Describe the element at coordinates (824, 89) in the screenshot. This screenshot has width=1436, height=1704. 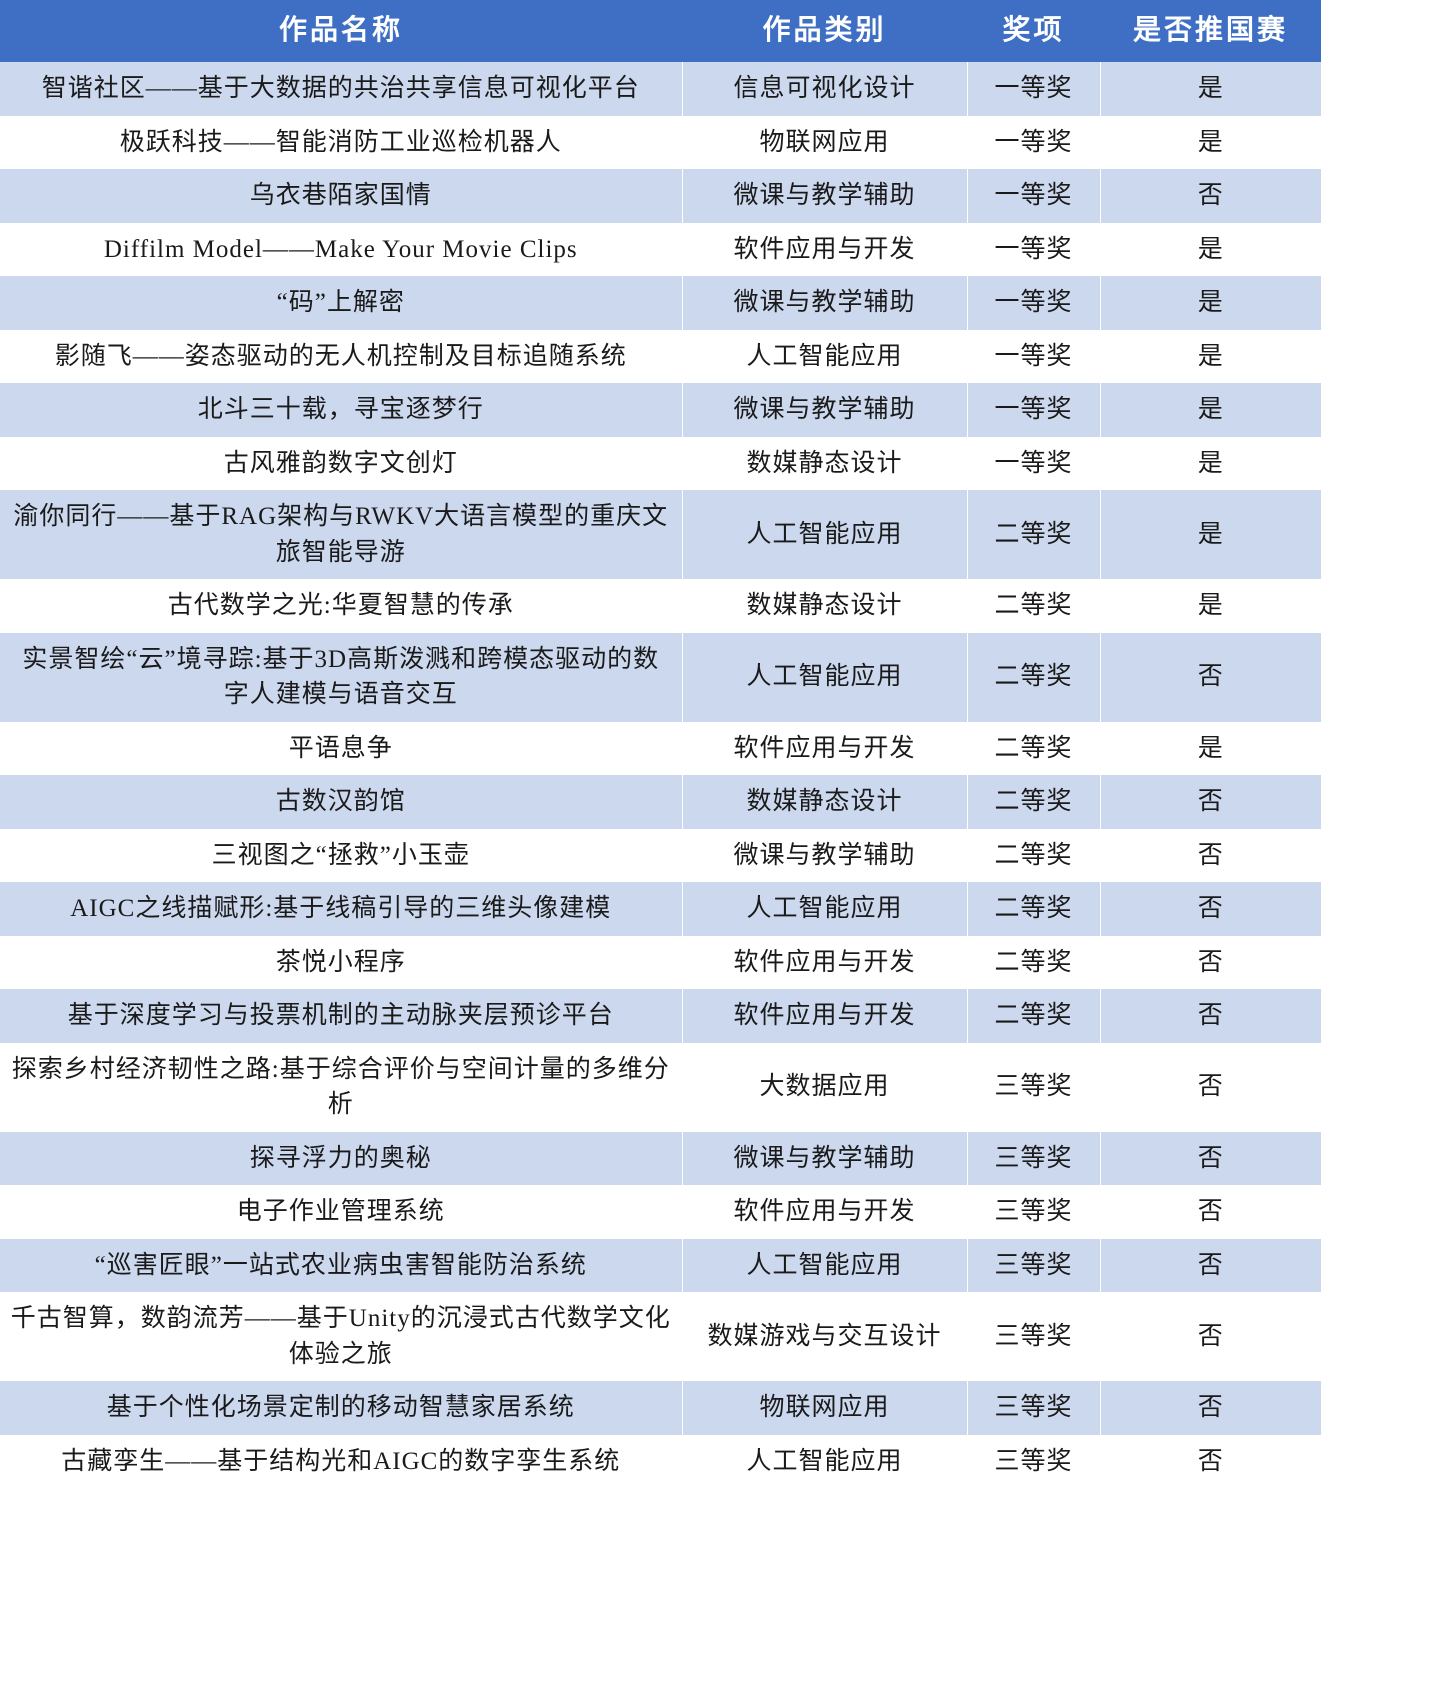
I see `cell-work-category: 信息可视化设计` at that location.